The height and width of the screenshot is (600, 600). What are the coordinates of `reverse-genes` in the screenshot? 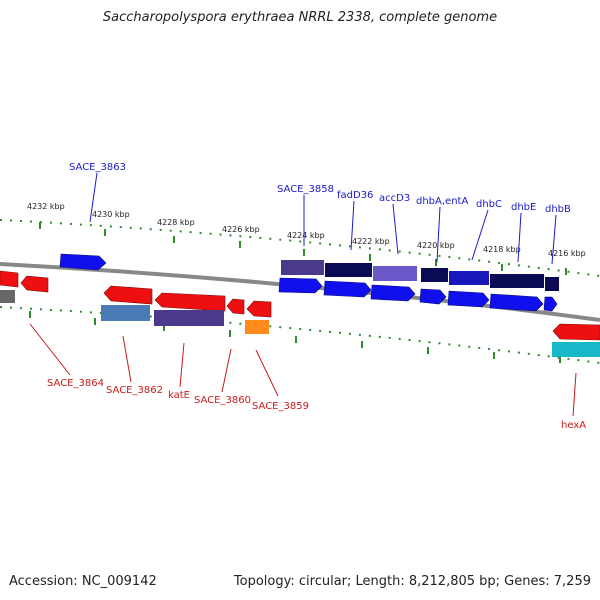 It's located at (300, 313).